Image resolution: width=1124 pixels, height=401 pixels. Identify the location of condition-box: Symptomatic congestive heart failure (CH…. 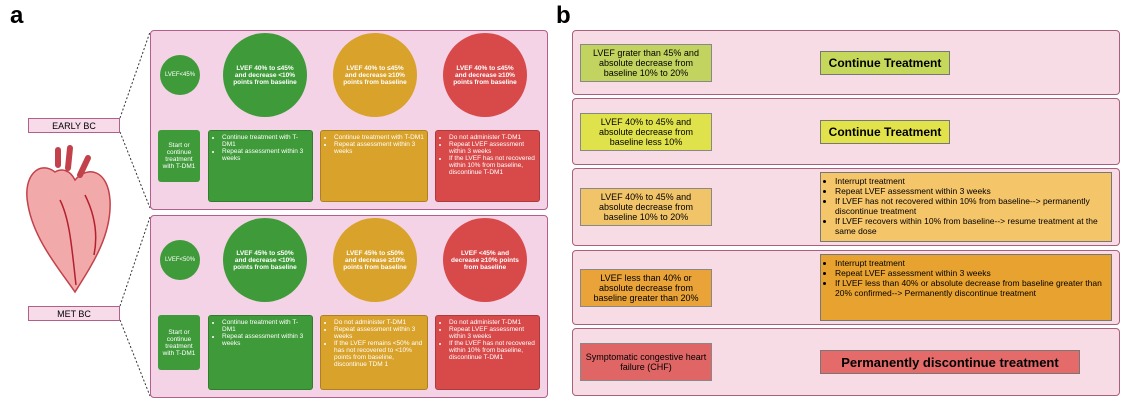
(646, 362).